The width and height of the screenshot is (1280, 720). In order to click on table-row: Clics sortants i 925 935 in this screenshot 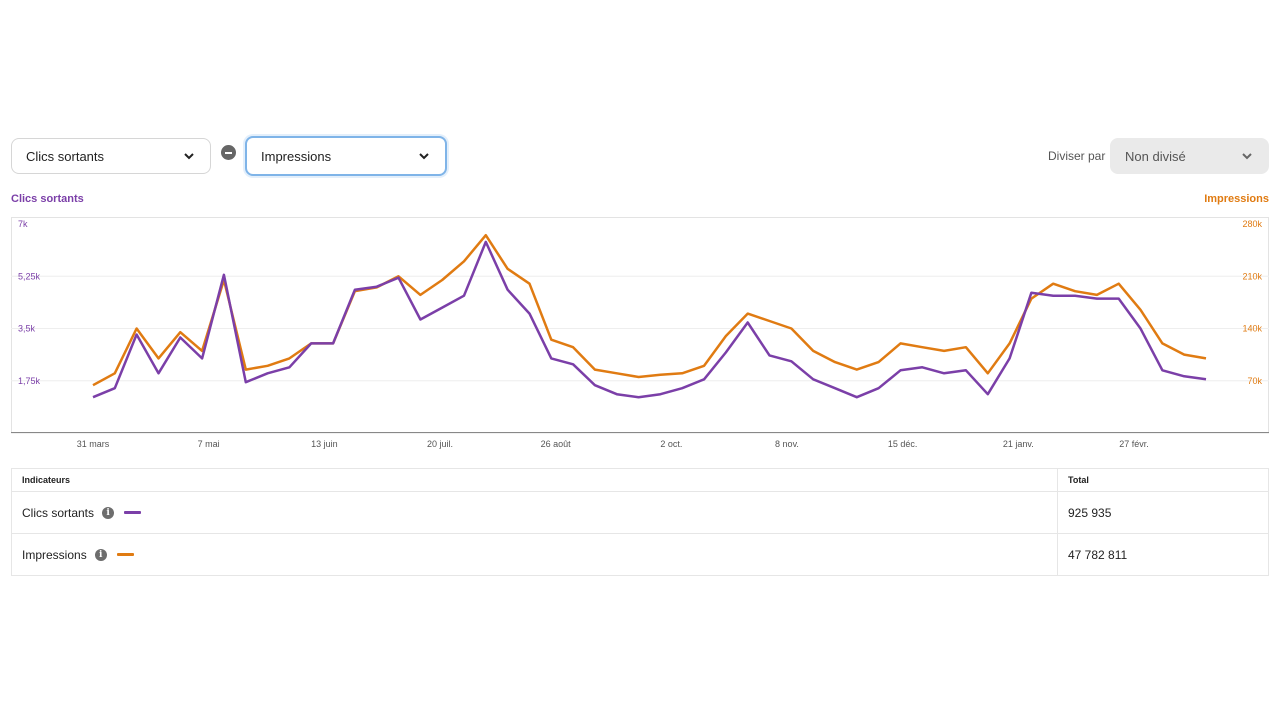, I will do `click(640, 512)`.